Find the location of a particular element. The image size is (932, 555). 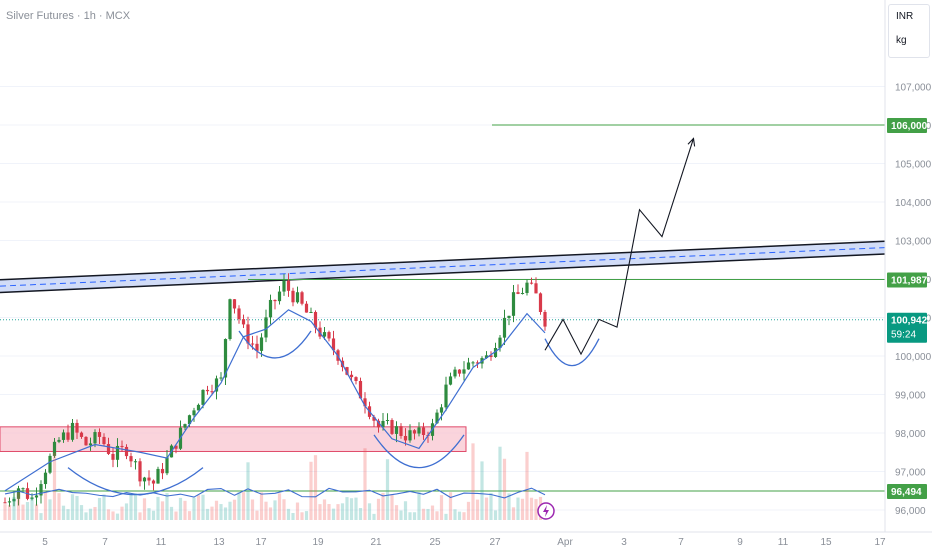

time-tick-label: 27 is located at coordinates (495, 542).